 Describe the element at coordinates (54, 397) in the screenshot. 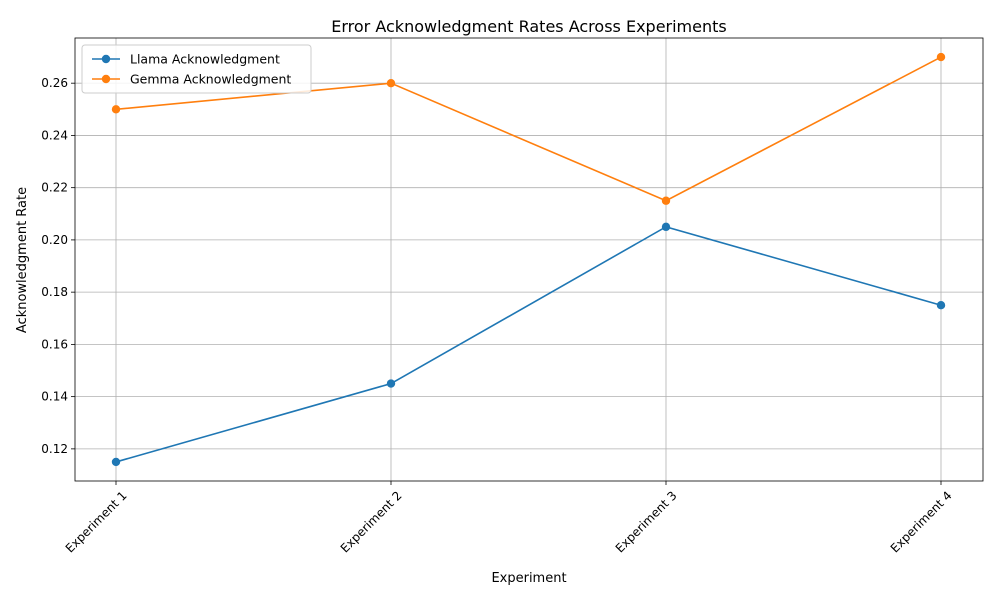

I see `y-tick-label: 0.14` at that location.